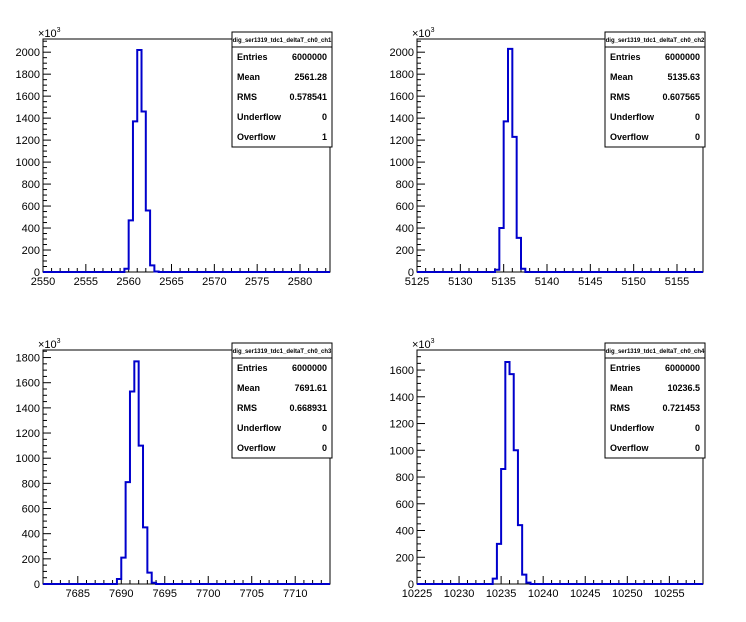 The height and width of the screenshot is (622, 746). I want to click on x-tick-label: 10245, so click(585, 594).